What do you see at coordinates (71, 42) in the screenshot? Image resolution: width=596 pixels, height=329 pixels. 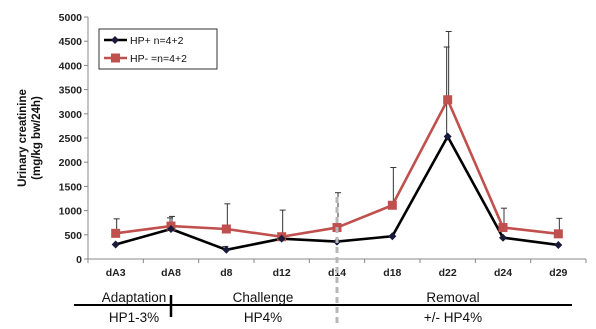 I see `y-tick-label: 4500` at bounding box center [71, 42].